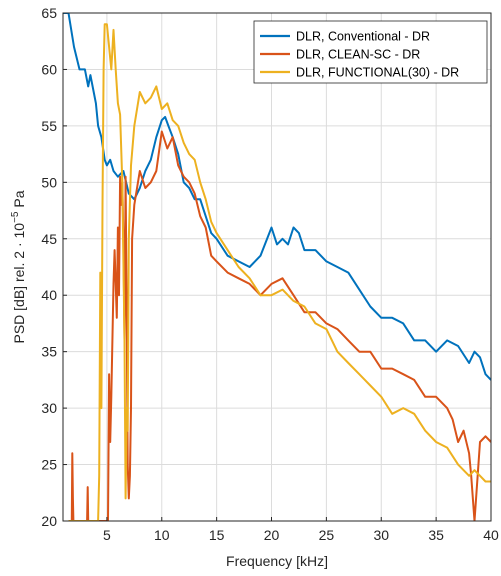 The width and height of the screenshot is (501, 576). I want to click on legend-box, so click(370, 52).